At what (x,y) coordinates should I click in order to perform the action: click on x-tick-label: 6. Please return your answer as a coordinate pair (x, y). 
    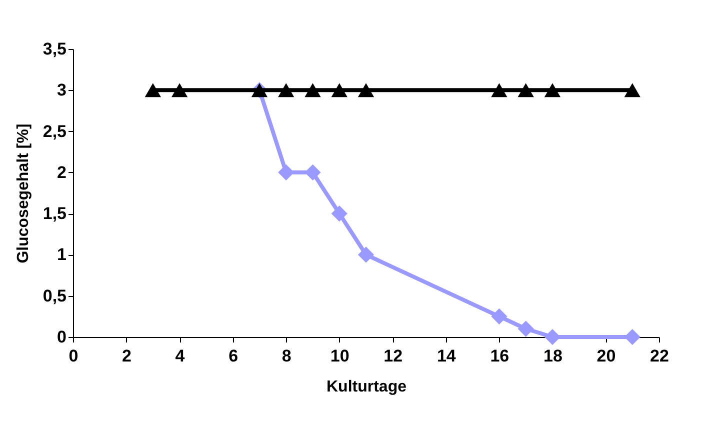
    Looking at the image, I should click on (233, 356).